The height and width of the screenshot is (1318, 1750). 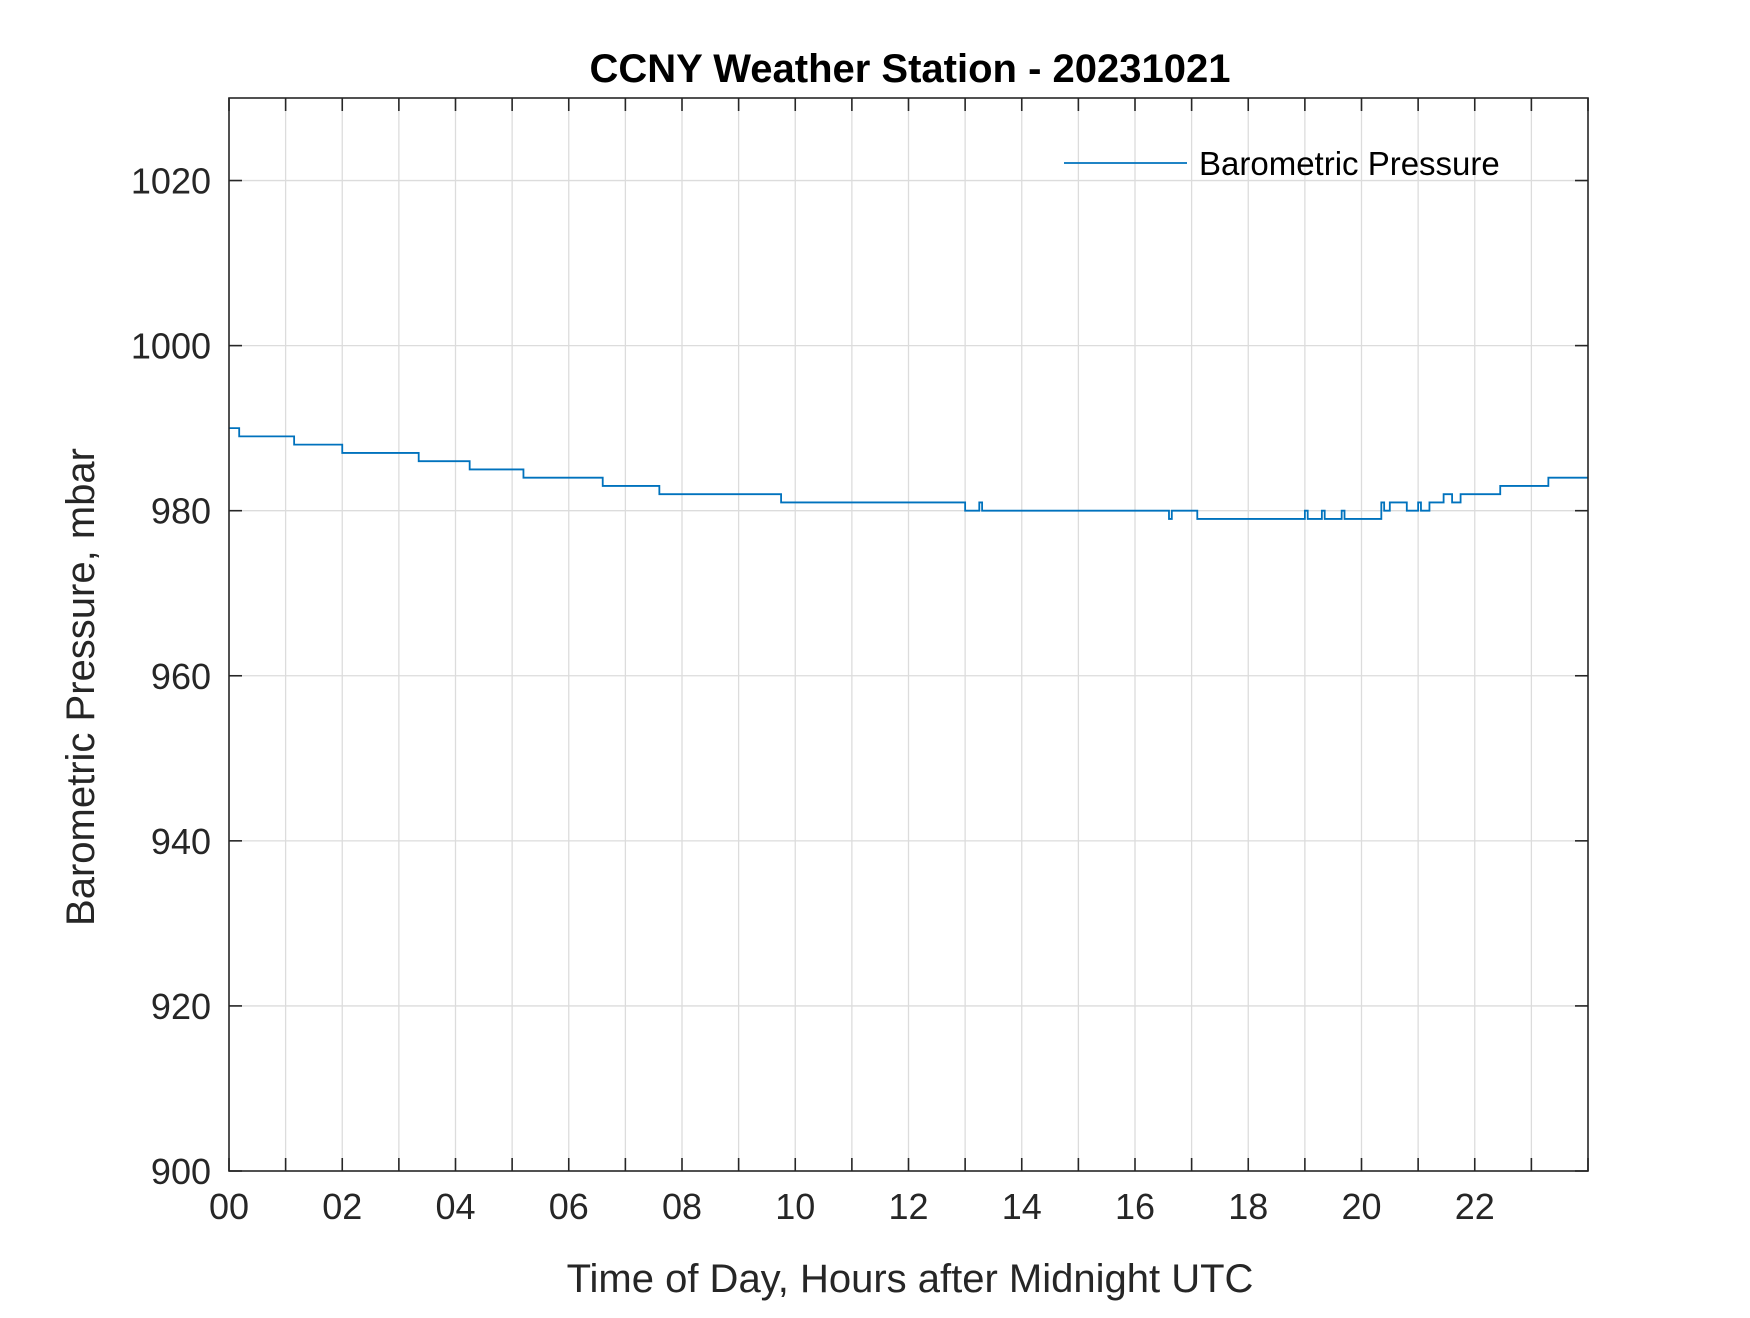 I want to click on y-tick-label: 1020, so click(x=171, y=181).